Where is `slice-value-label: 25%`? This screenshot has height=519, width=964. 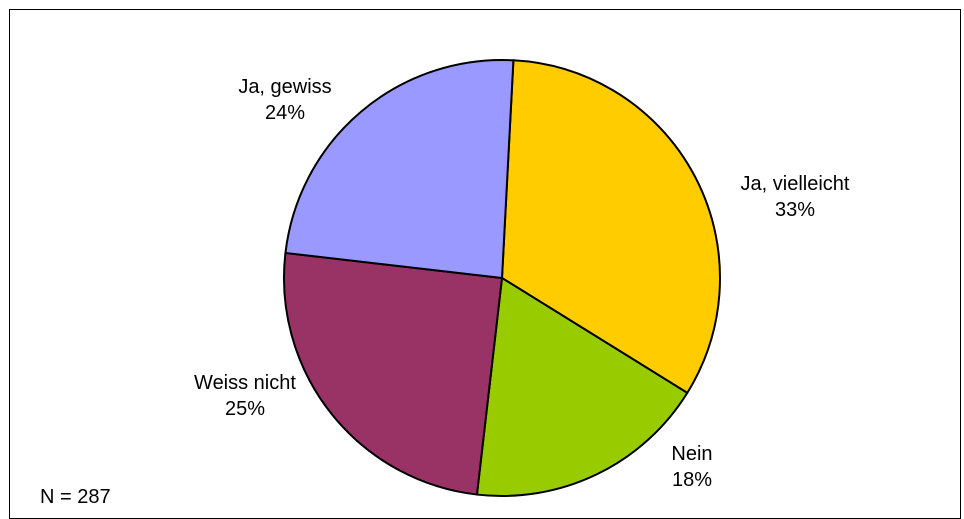 slice-value-label: 25% is located at coordinates (245, 409).